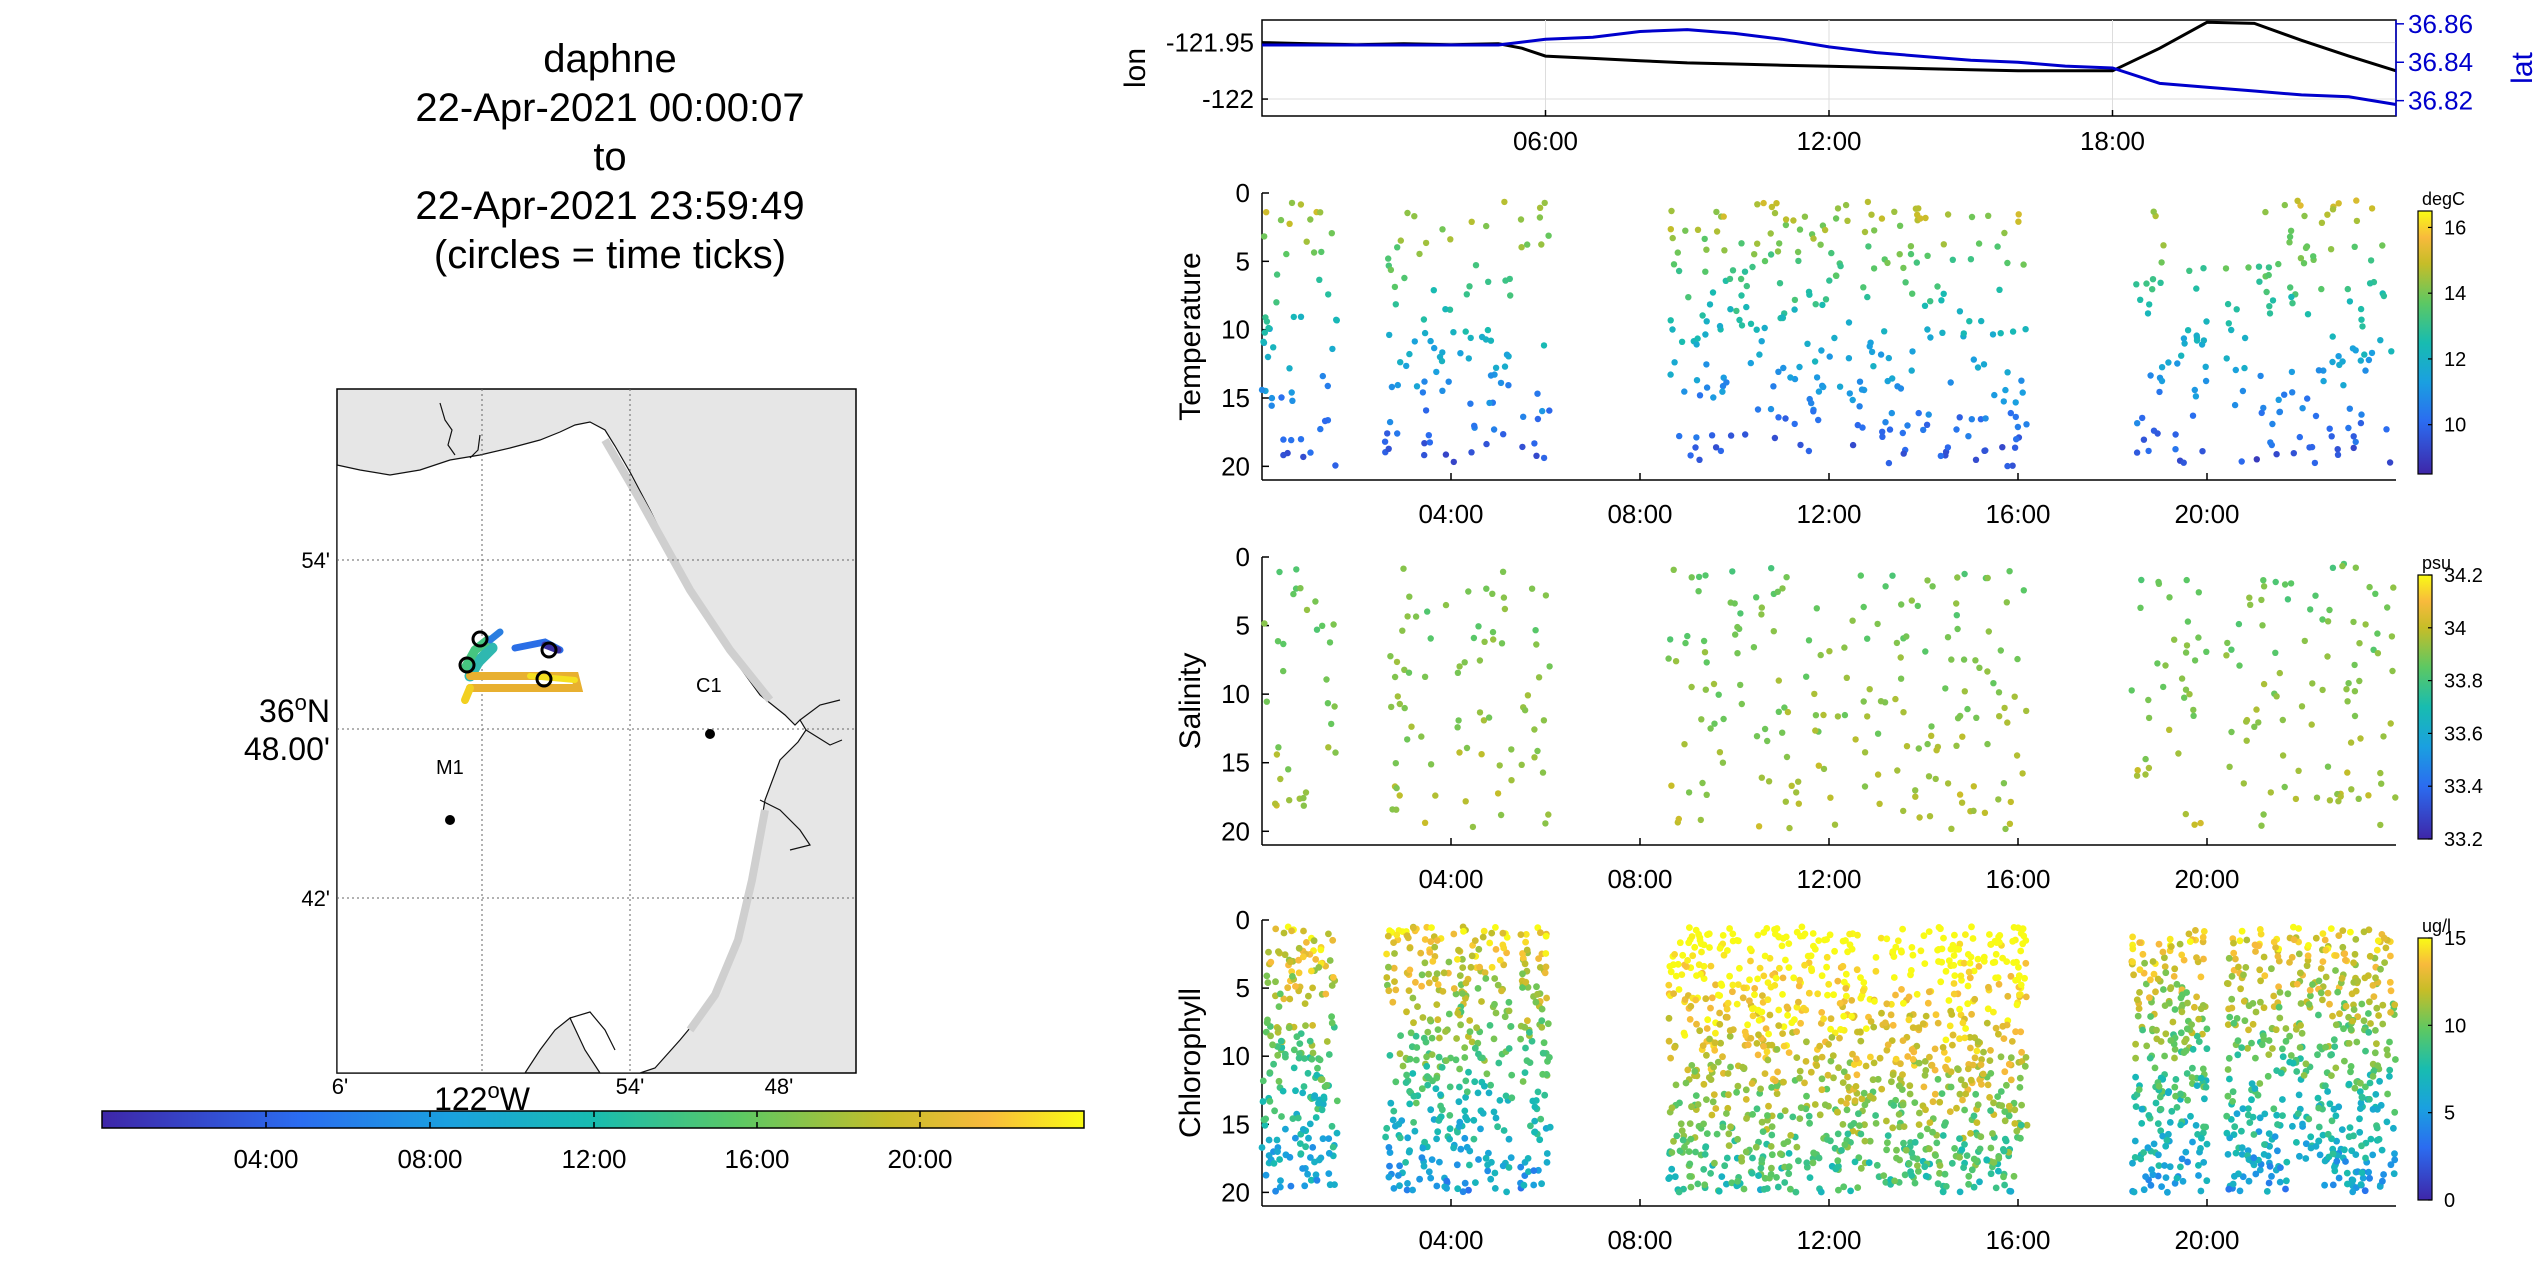 The height and width of the screenshot is (1273, 2545). What do you see at coordinates (2455, 426) in the screenshot?
I see `temperature-colorbar-tick-label: 10` at bounding box center [2455, 426].